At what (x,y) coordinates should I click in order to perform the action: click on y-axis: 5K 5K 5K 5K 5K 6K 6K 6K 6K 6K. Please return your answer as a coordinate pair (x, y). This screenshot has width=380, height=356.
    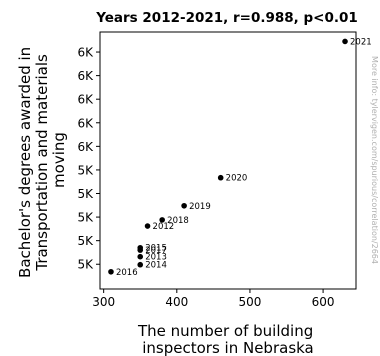
    Looking at the image, I should click on (88, 159).